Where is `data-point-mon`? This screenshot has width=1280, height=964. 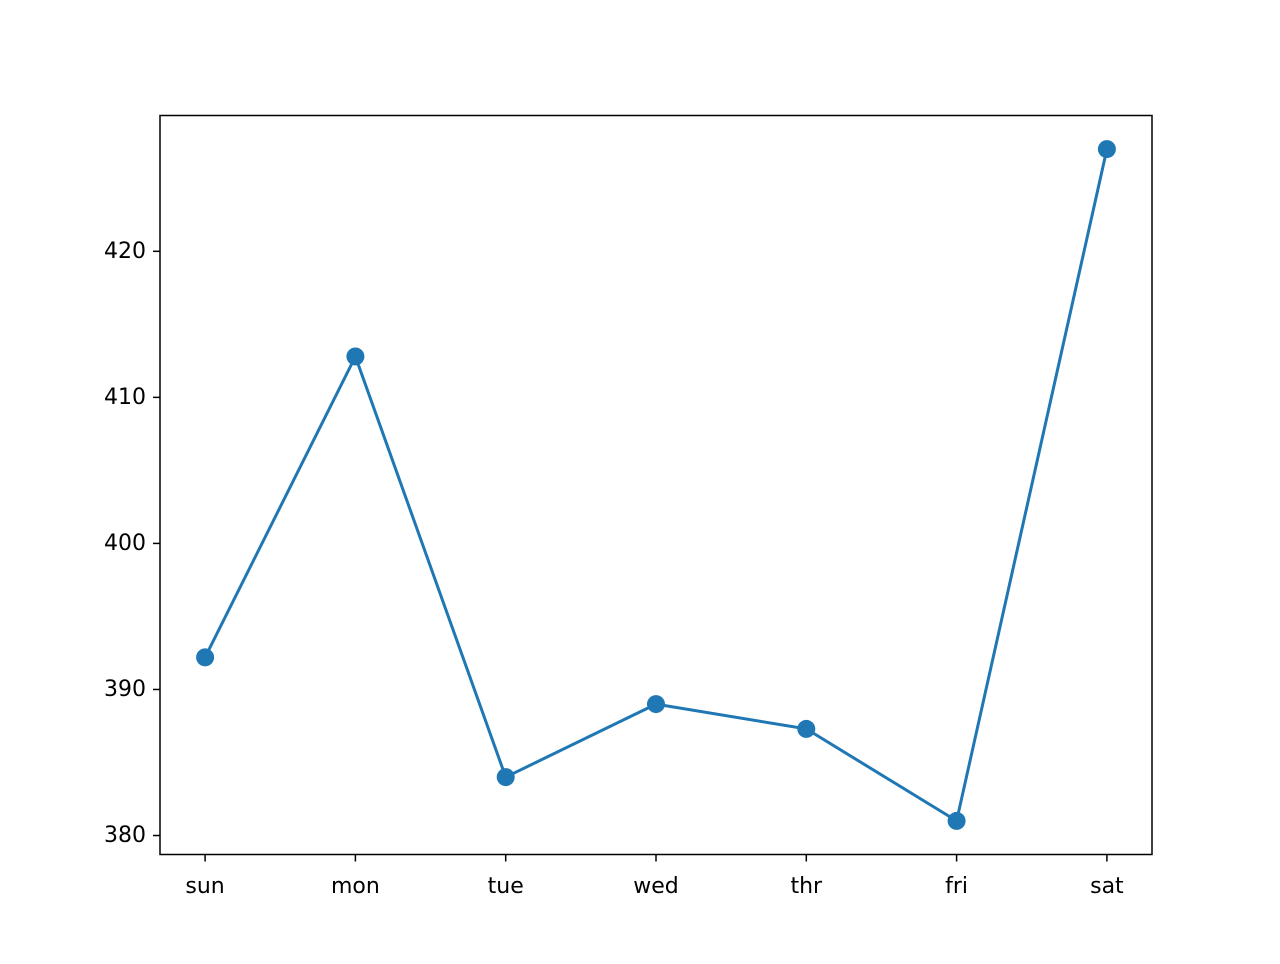
data-point-mon is located at coordinates (355, 356).